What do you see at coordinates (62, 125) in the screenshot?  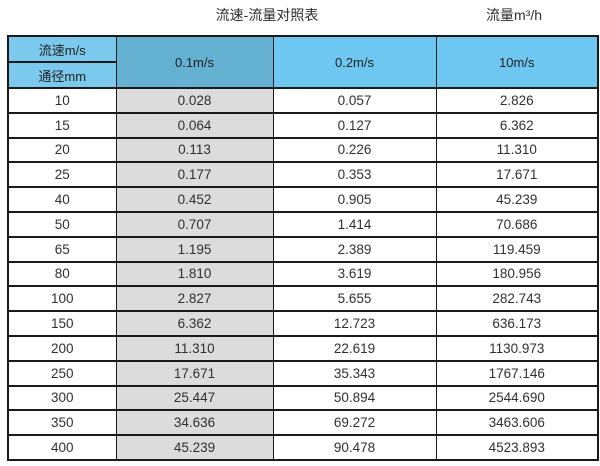 I see `diameter-cell: 15` at bounding box center [62, 125].